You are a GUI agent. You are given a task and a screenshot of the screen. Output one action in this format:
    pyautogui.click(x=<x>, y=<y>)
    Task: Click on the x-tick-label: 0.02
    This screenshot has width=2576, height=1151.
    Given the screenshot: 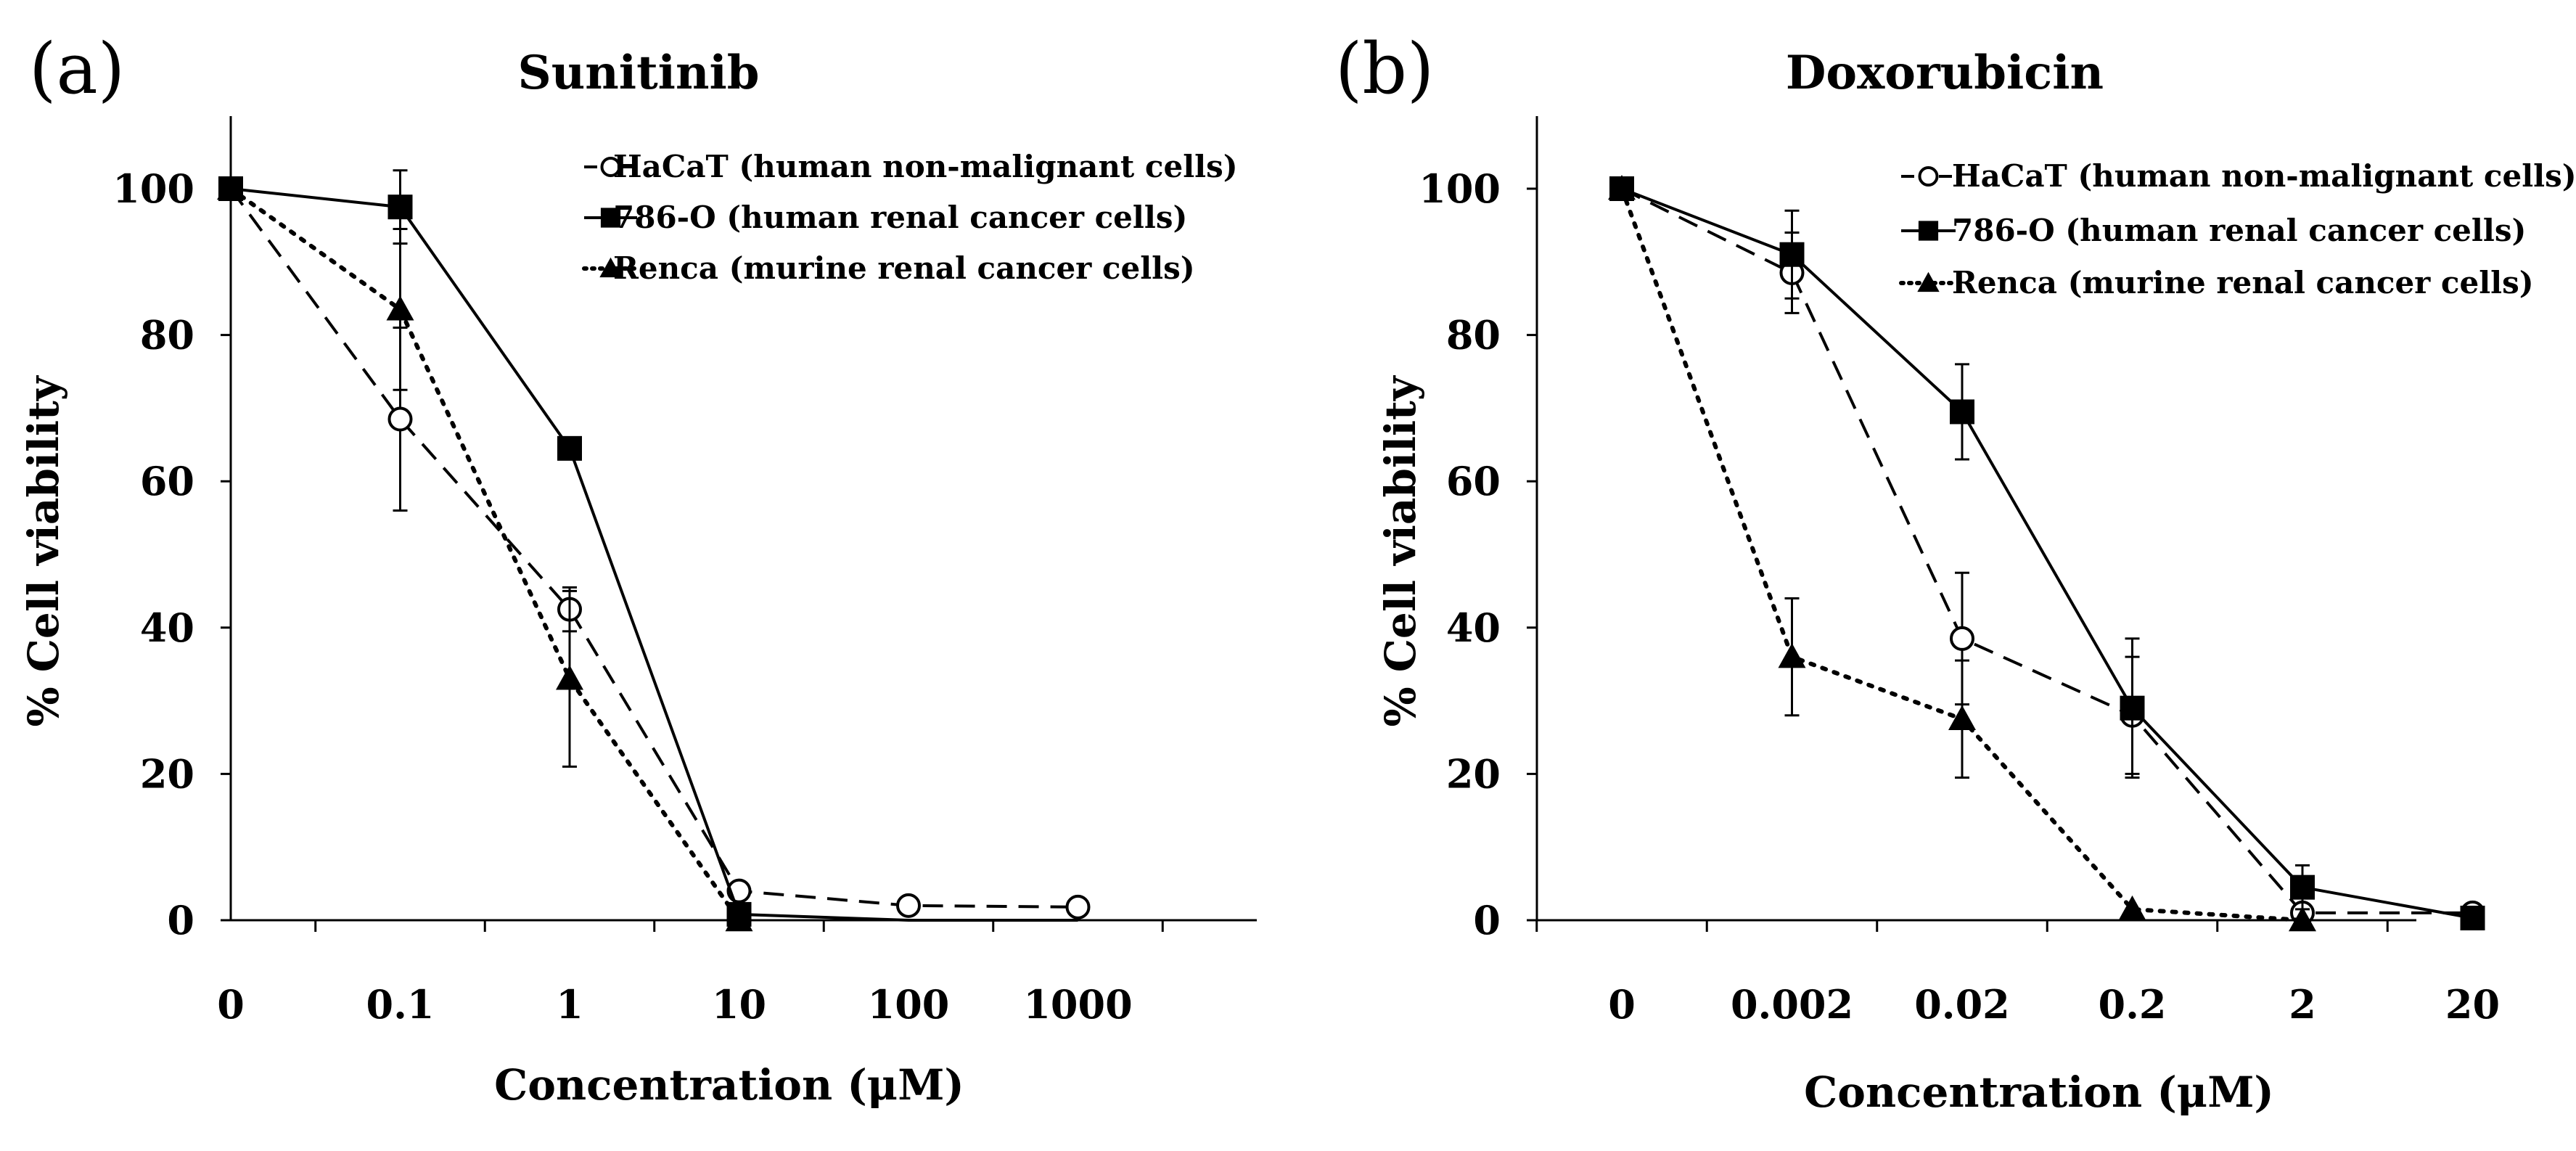 What is the action you would take?
    pyautogui.click(x=1962, y=1004)
    